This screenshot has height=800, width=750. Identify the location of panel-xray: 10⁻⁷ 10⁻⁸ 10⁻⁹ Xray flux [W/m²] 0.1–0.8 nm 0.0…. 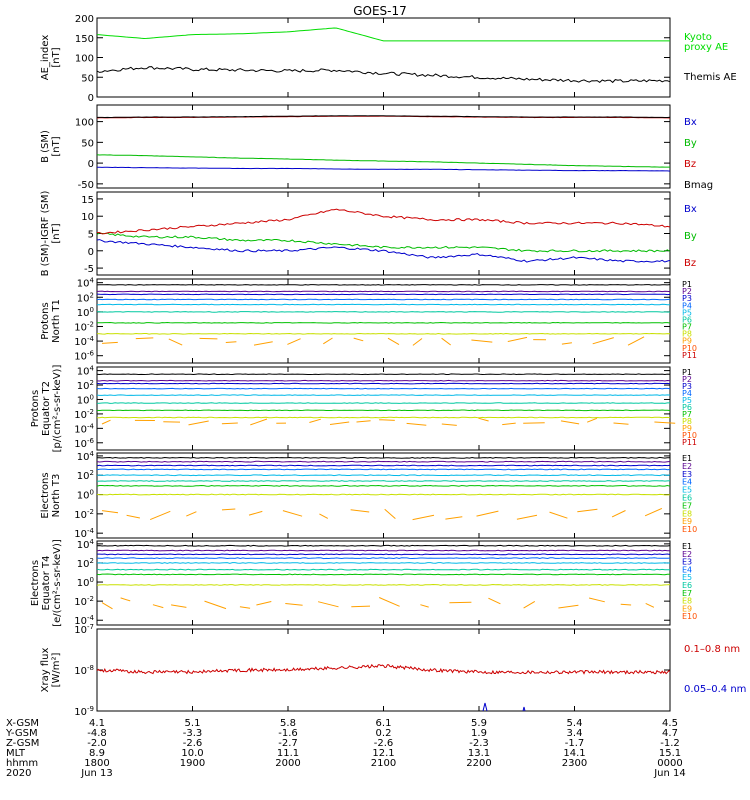
(393, 670).